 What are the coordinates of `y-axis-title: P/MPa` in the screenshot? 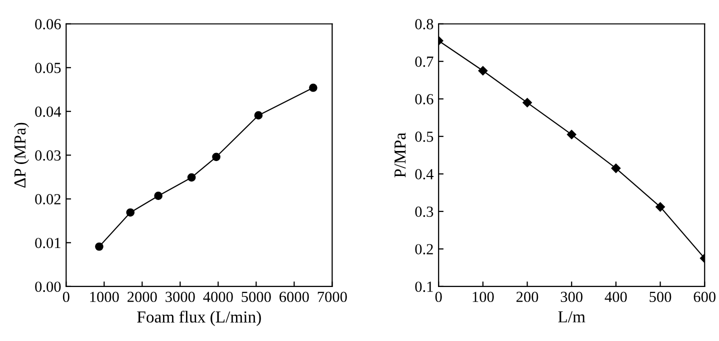 It's located at (400, 155).